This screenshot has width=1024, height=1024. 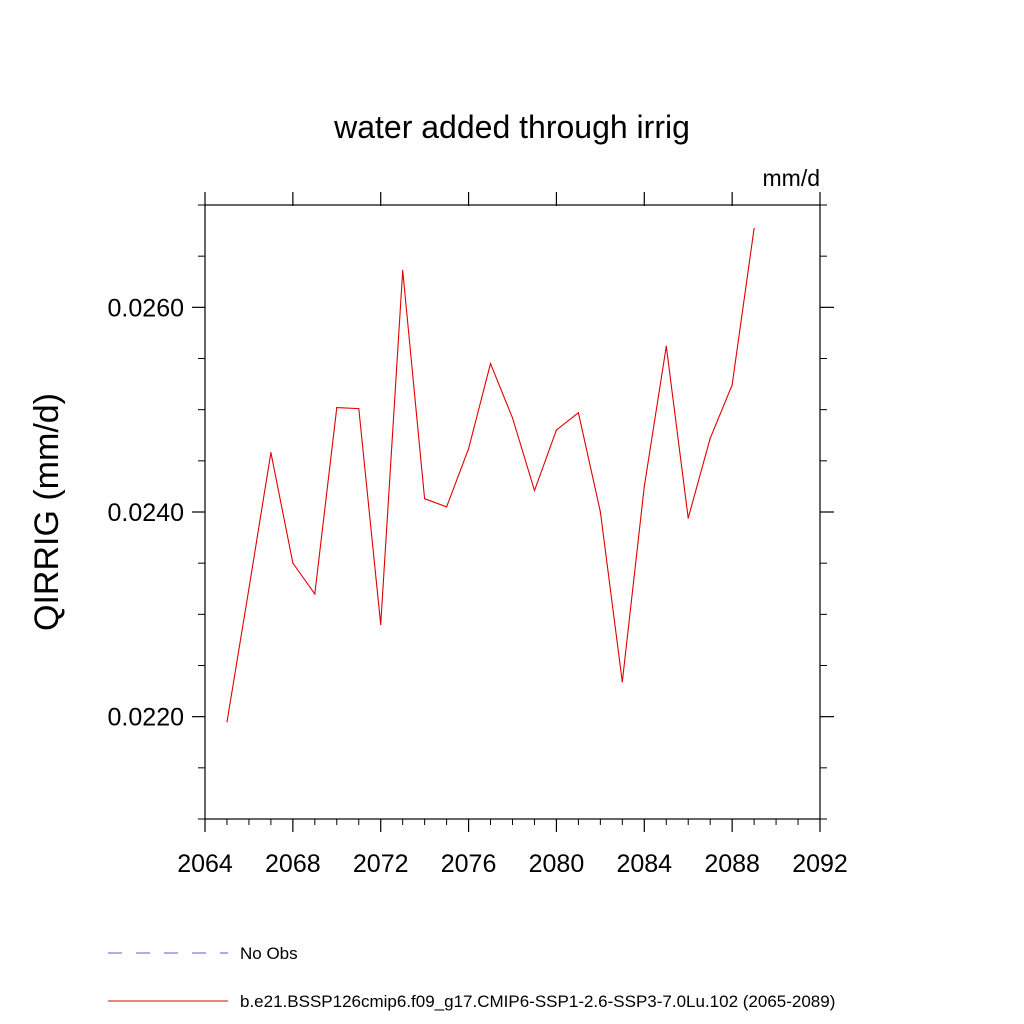 What do you see at coordinates (820, 864) in the screenshot?
I see `x-tick-label: 2092` at bounding box center [820, 864].